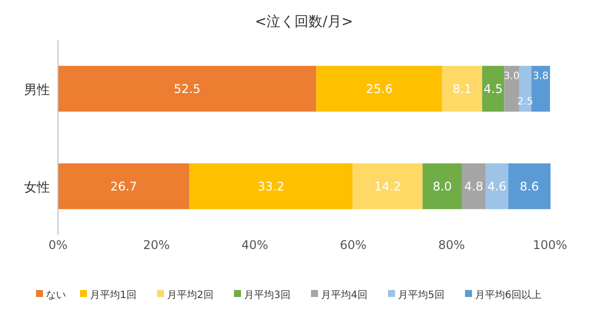 This screenshot has width=600, height=331. What do you see at coordinates (304, 22) in the screenshot?
I see `chart-title: <泣く回数/月>` at bounding box center [304, 22].